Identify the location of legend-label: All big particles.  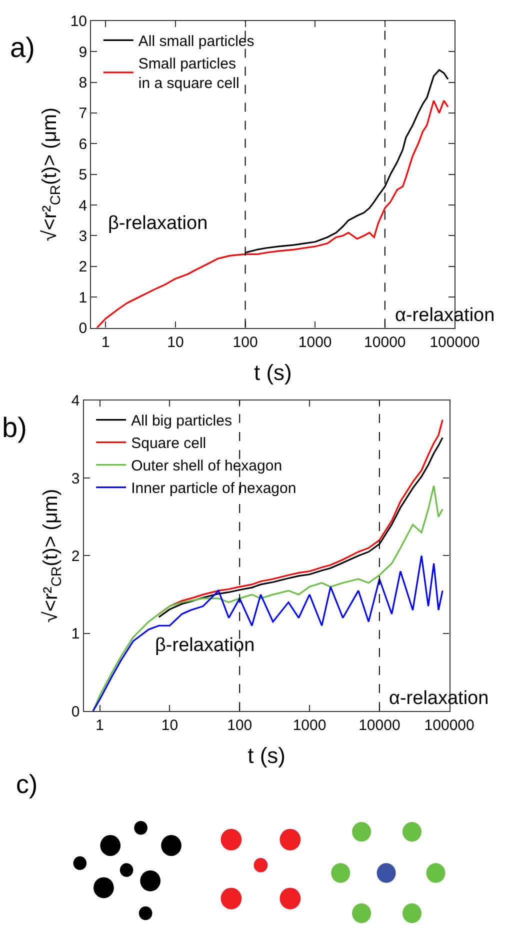
(181, 421).